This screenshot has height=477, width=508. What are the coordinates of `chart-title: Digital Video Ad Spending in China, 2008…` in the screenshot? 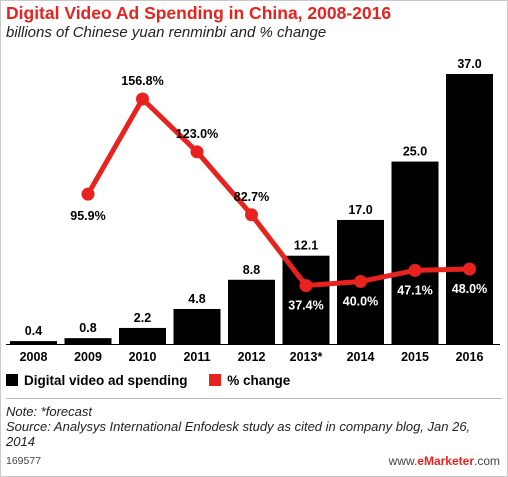 It's located at (199, 13).